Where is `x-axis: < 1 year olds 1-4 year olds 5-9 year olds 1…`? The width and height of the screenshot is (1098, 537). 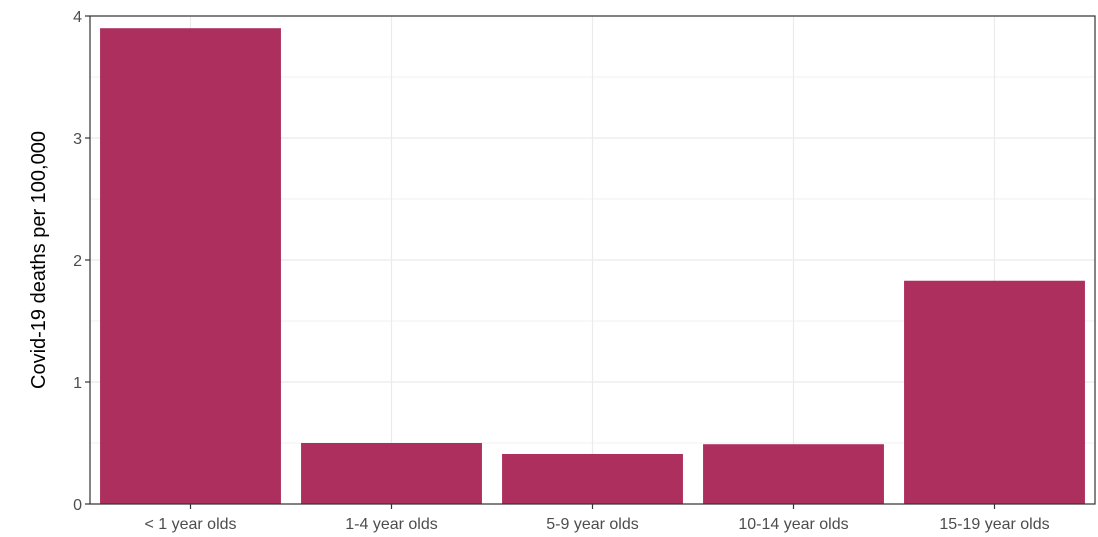
x-axis: < 1 year olds 1-4 year olds 5-9 year olds 1… is located at coordinates (597, 518).